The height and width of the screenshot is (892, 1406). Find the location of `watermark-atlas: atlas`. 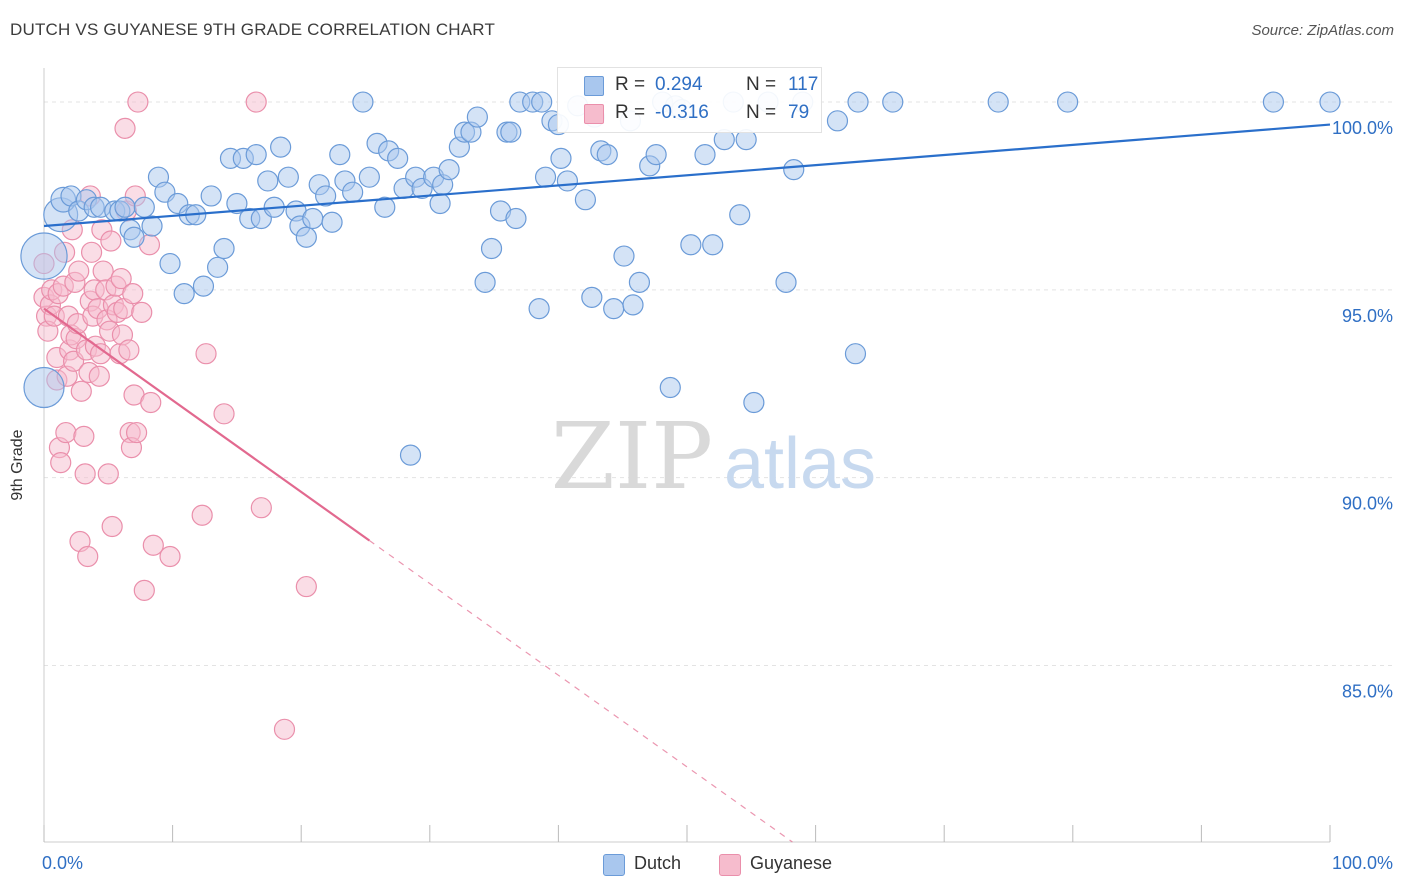

watermark-atlas: atlas is located at coordinates (800, 464).